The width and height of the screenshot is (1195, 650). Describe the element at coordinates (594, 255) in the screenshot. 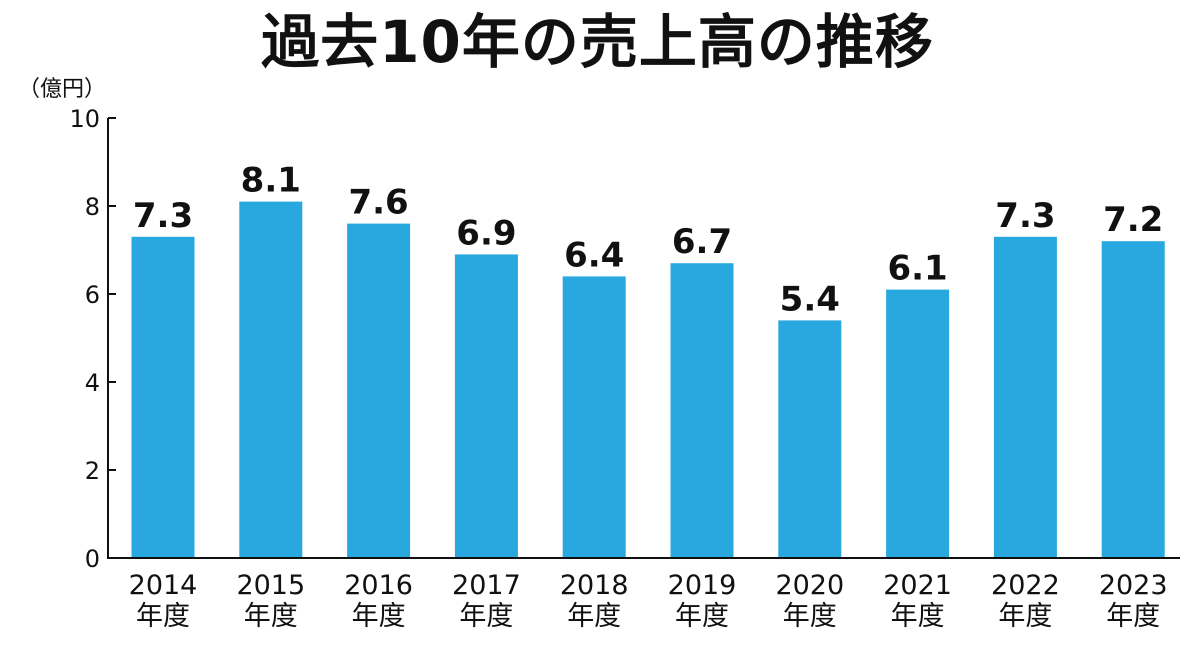

I see `data-label-2018: 6.4` at that location.